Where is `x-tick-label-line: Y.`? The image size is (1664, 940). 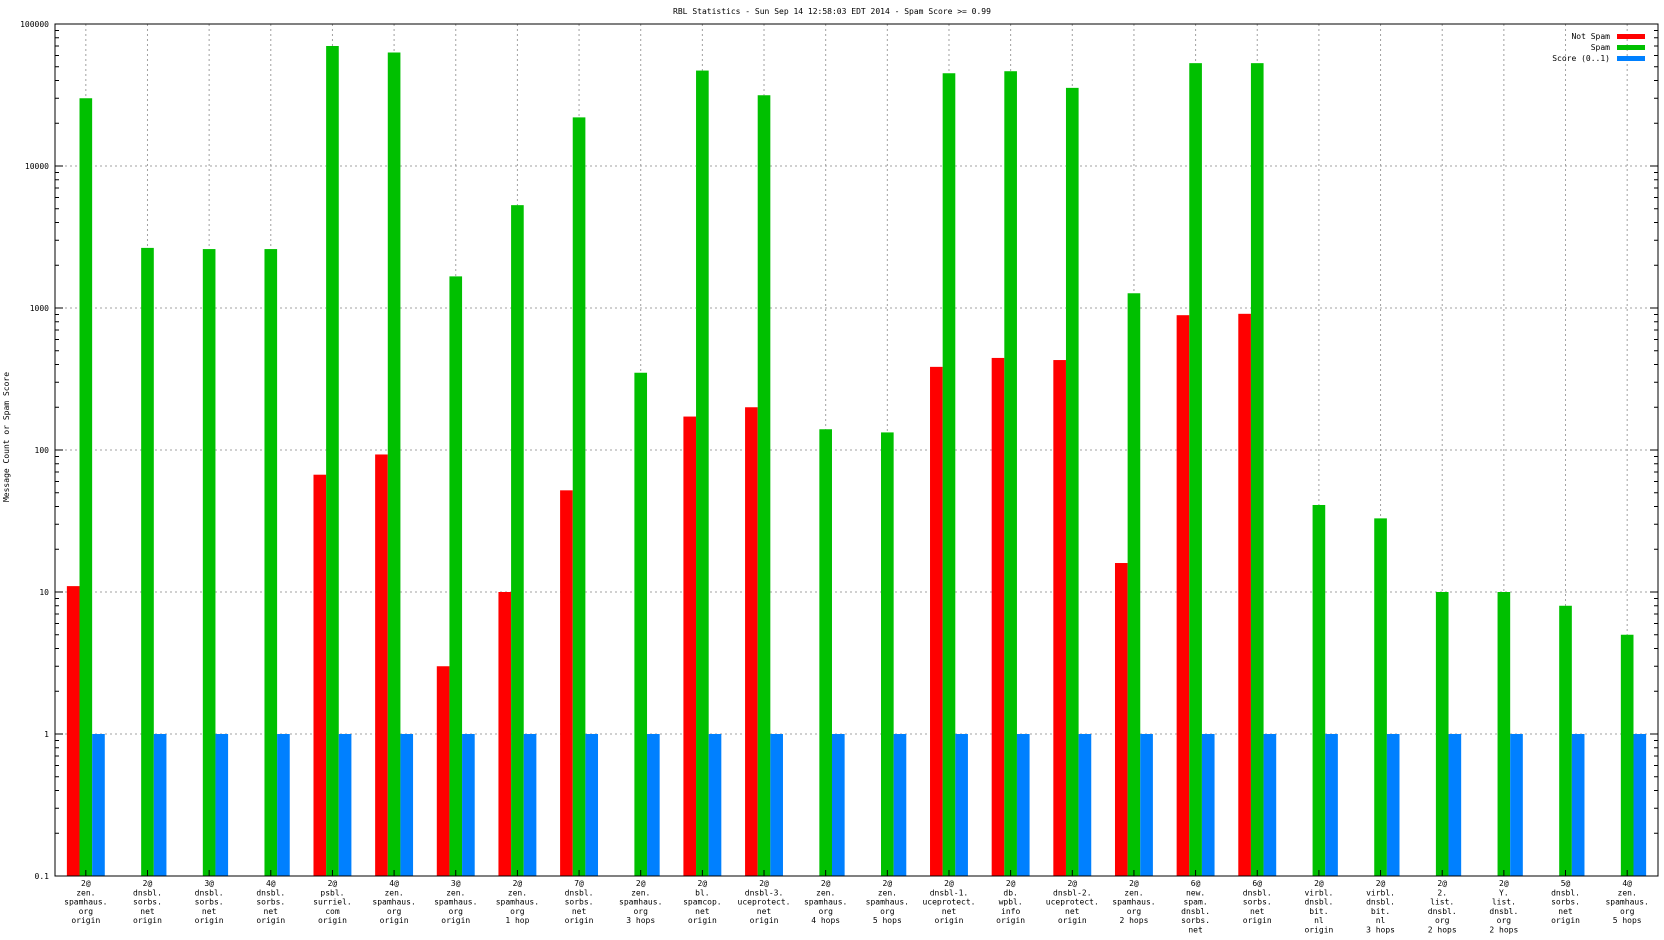
x-tick-label-line: Y. is located at coordinates (1504, 892).